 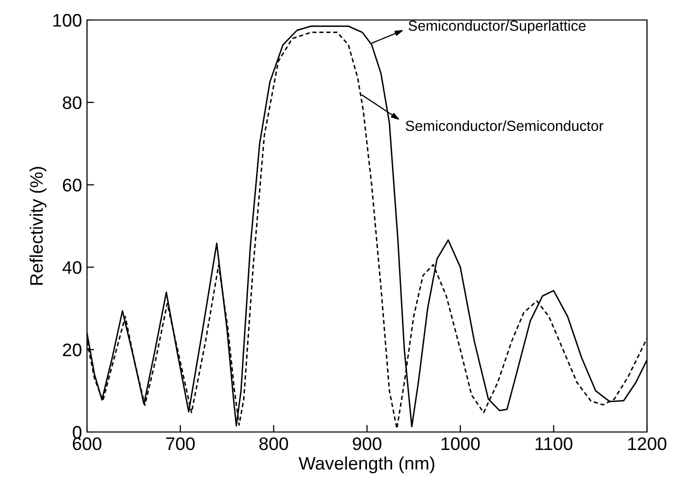 I want to click on x-tick-label: 800, so click(x=273, y=443).